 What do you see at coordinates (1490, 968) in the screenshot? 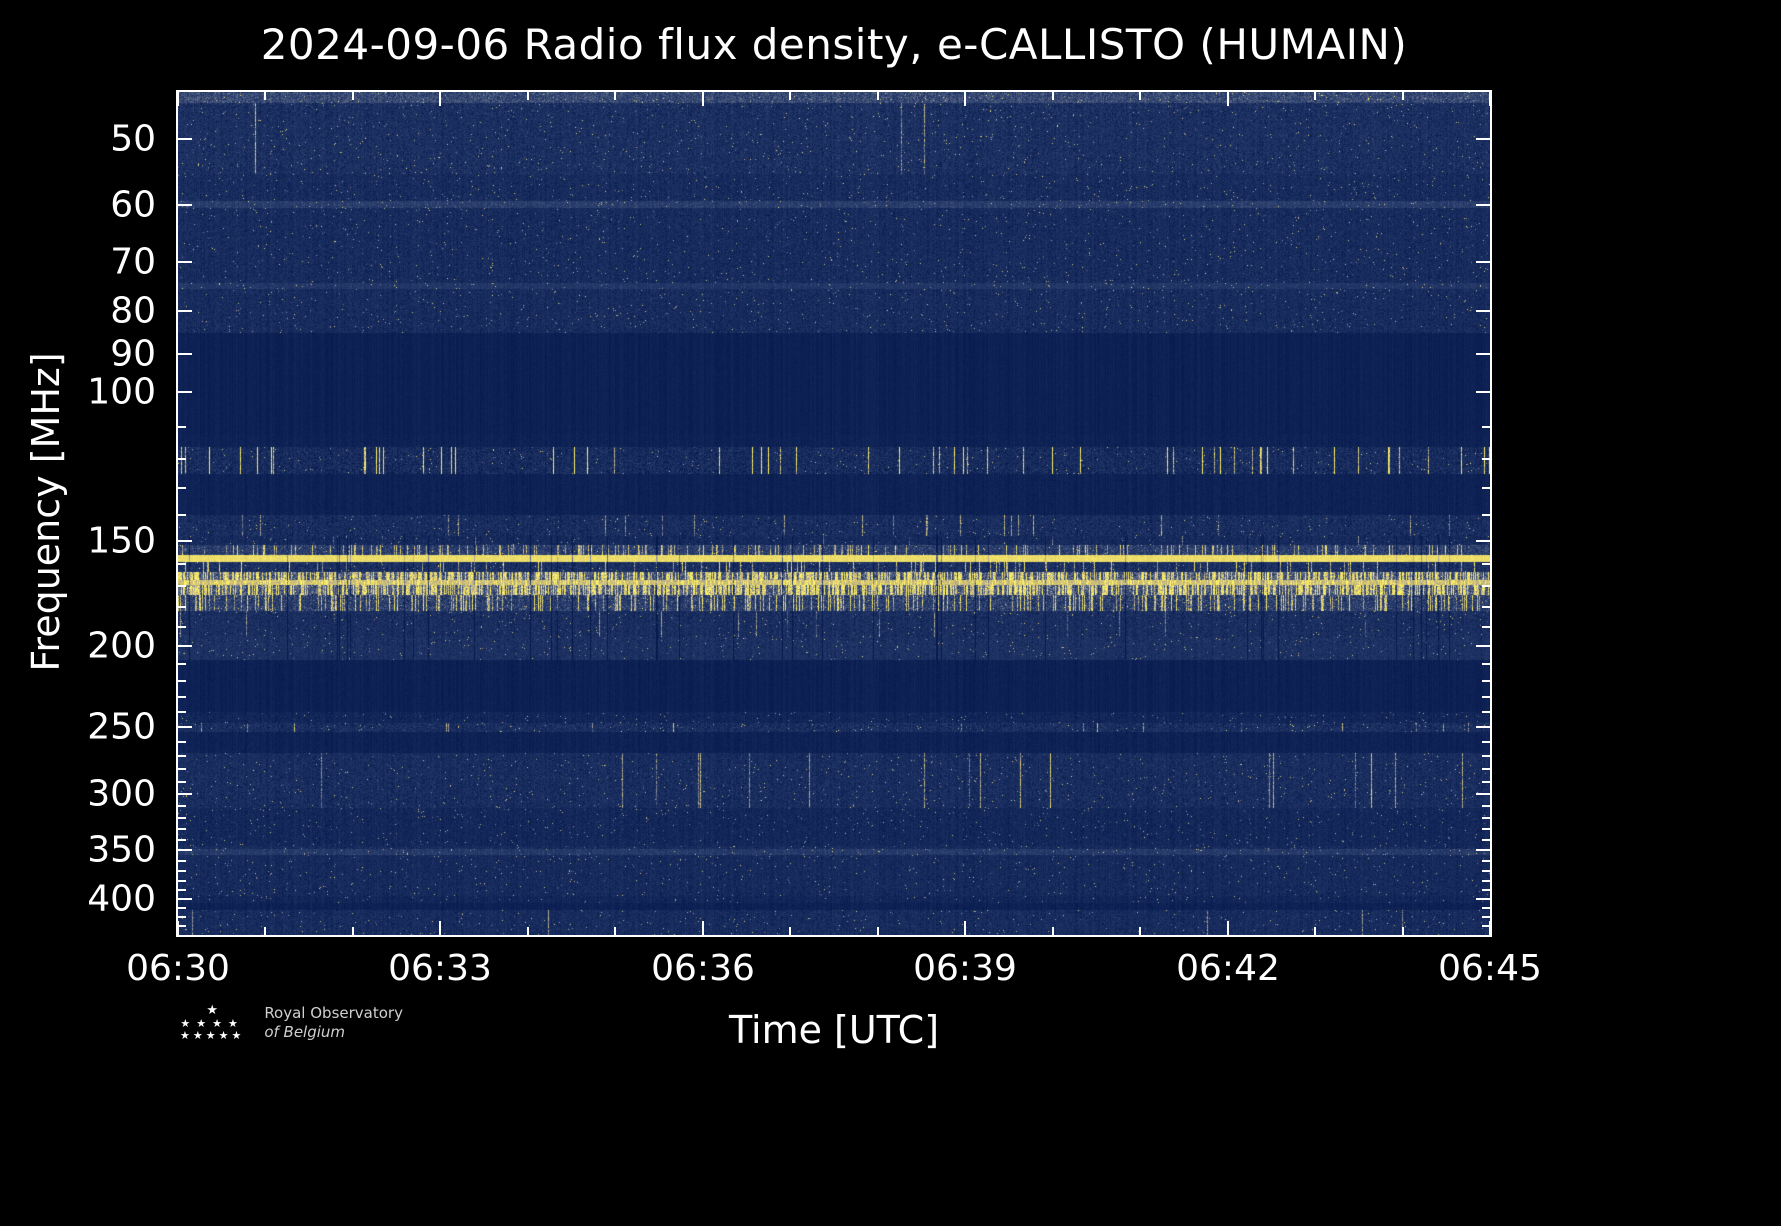
I see `x-tick-label: 06:45` at bounding box center [1490, 968].